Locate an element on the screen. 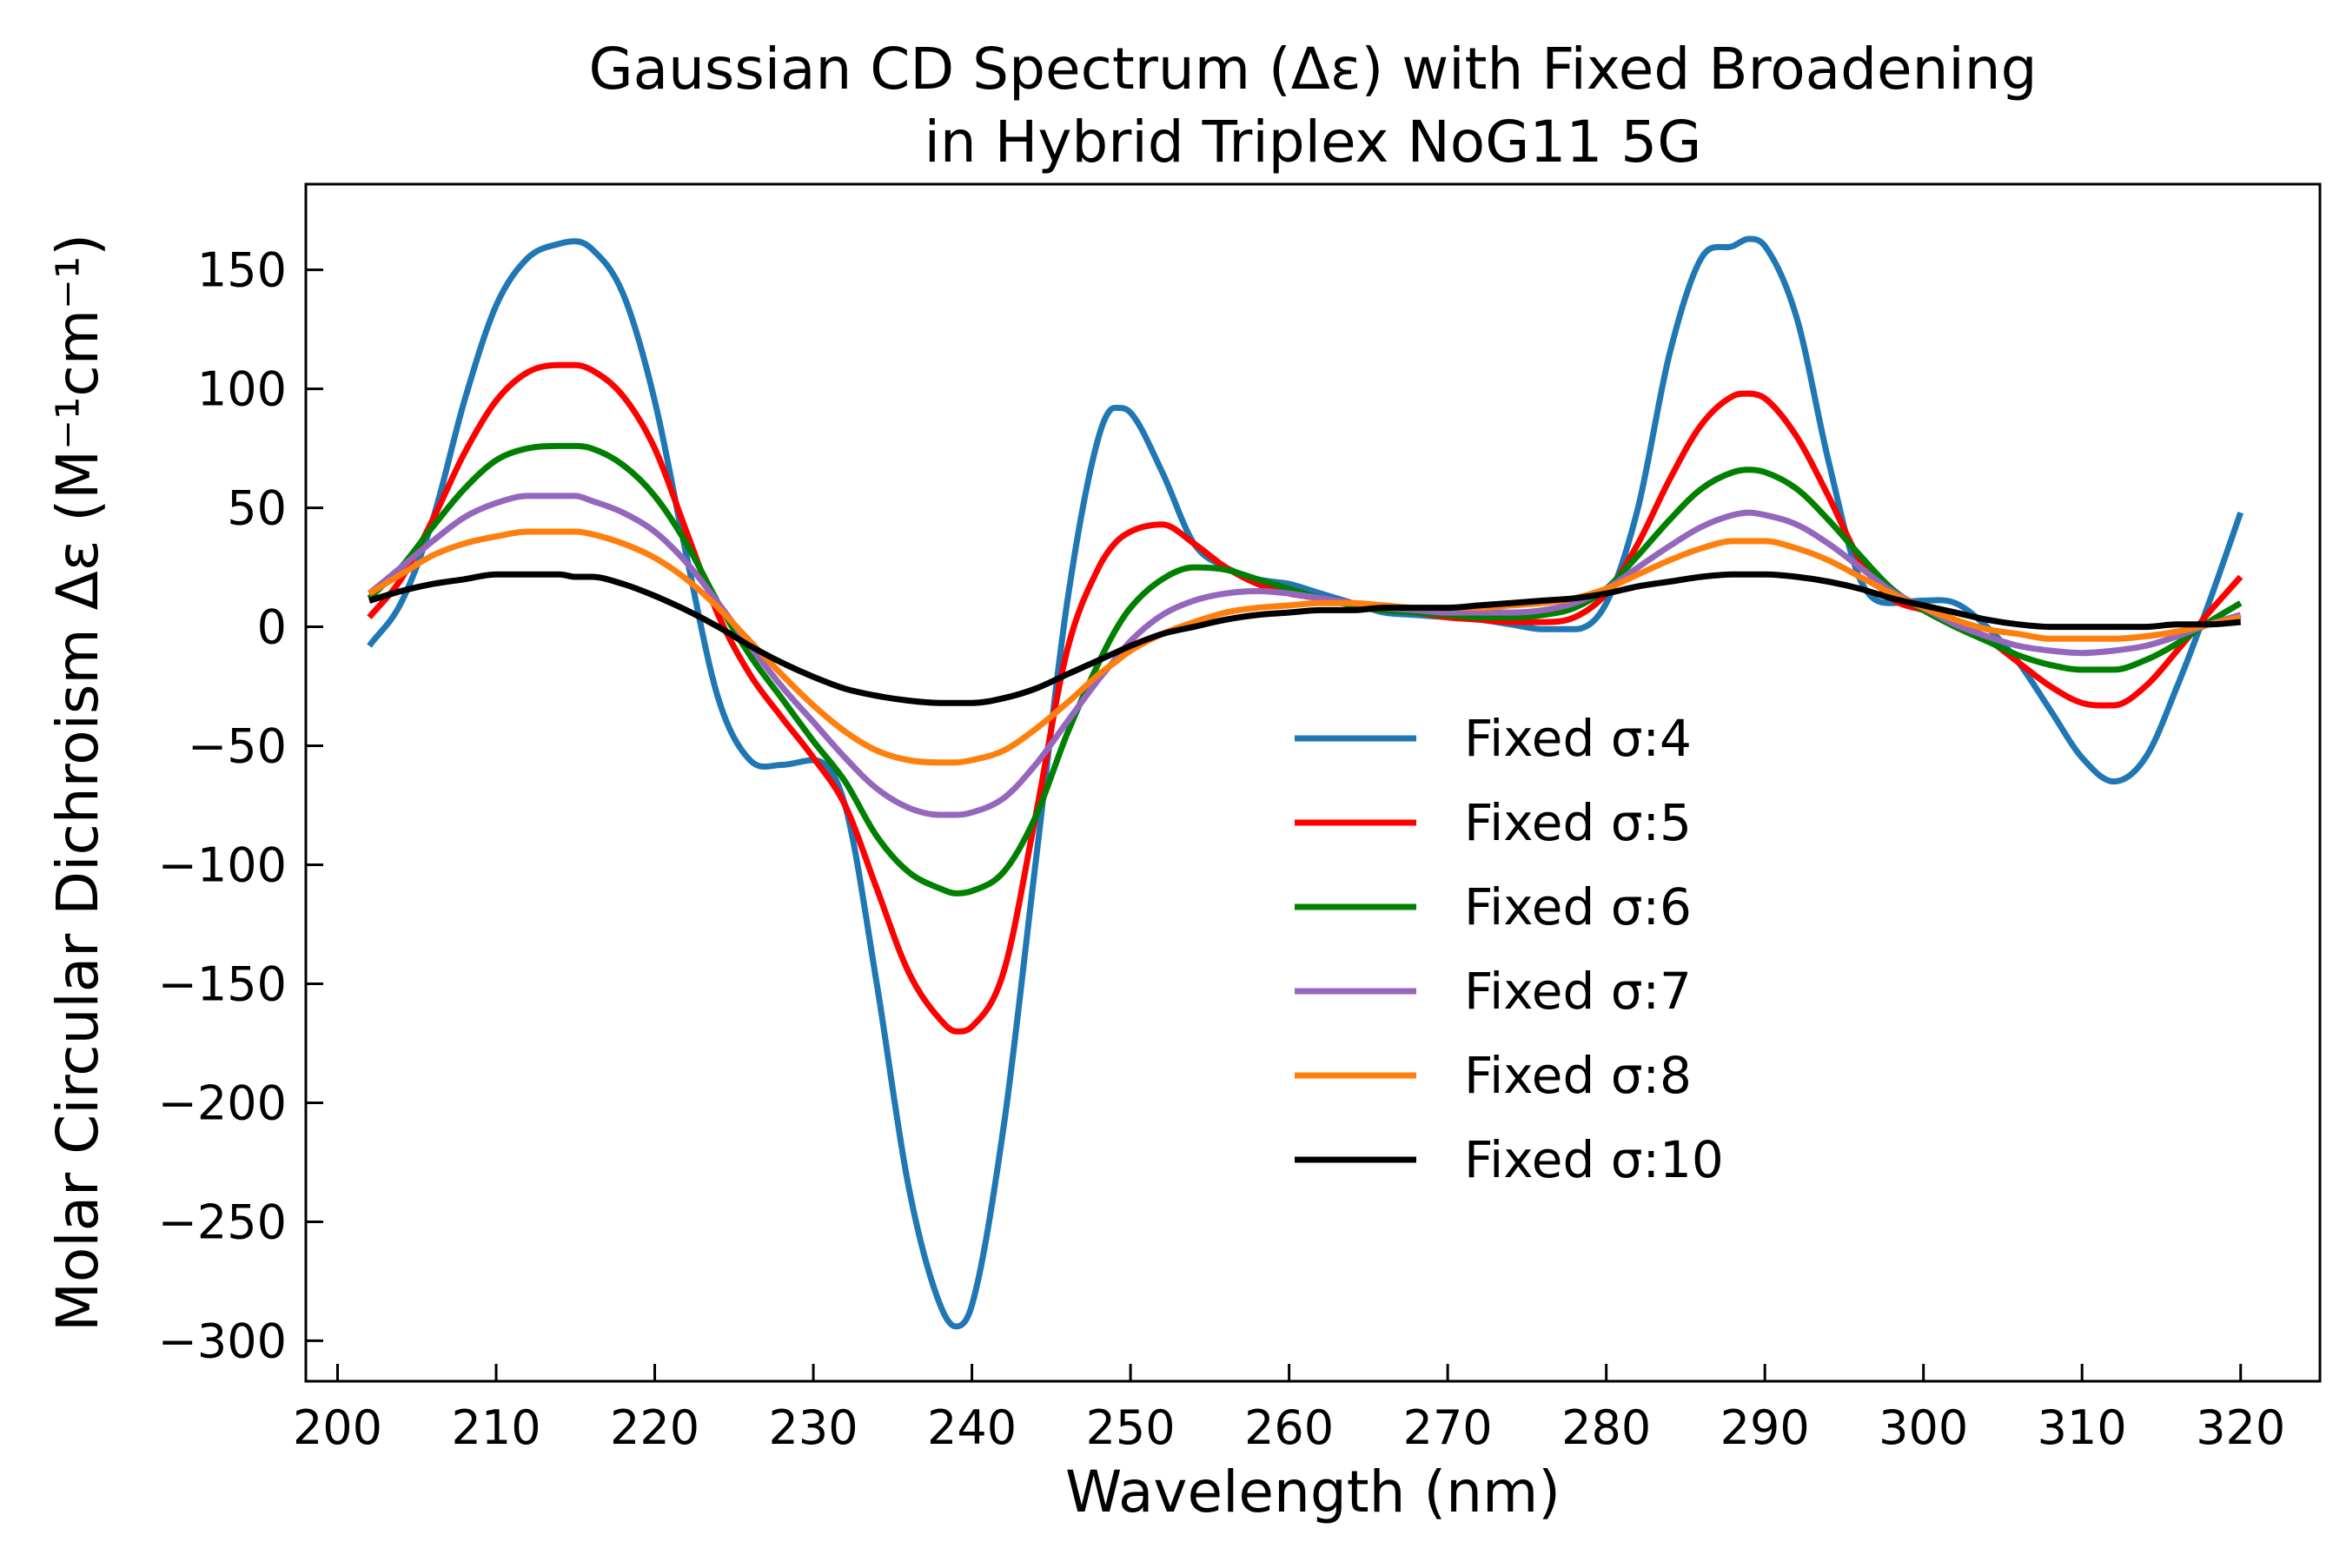 The image size is (2346, 1568). x-tick-label: 300 is located at coordinates (1924, 1427).